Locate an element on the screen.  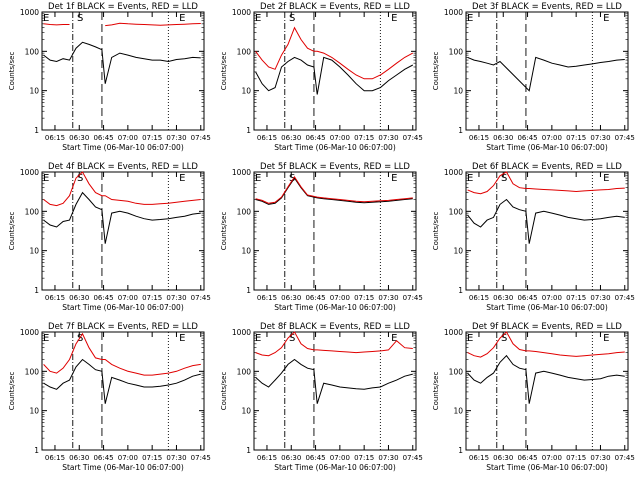
chart-title: Det 3f BLACK = Events, RED = LLD is located at coordinates (547, 7).